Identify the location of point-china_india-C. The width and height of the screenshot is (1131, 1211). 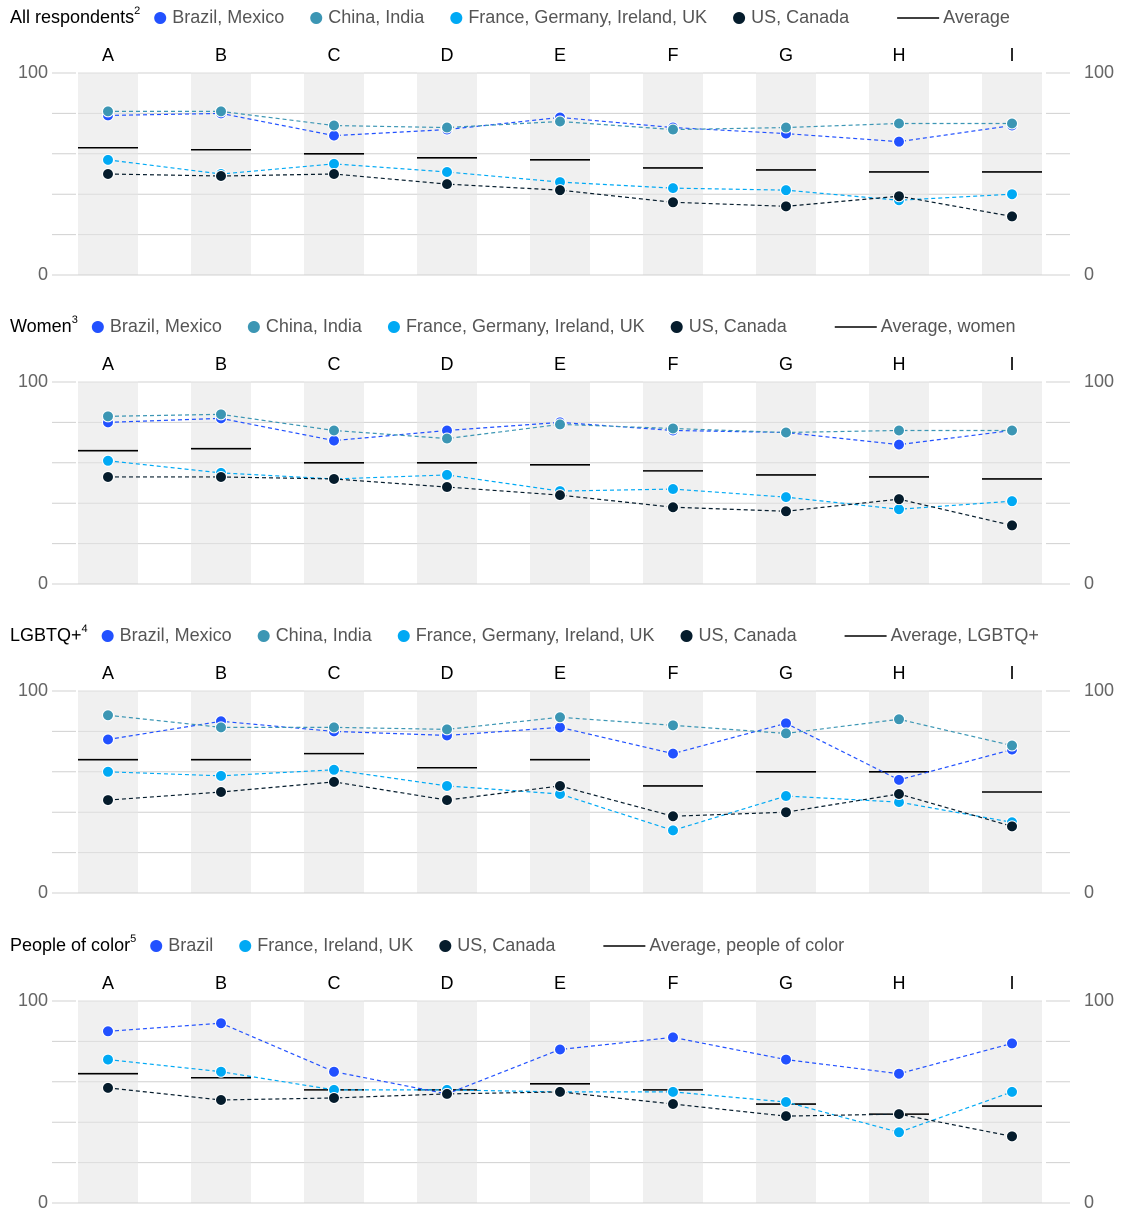
(334, 125).